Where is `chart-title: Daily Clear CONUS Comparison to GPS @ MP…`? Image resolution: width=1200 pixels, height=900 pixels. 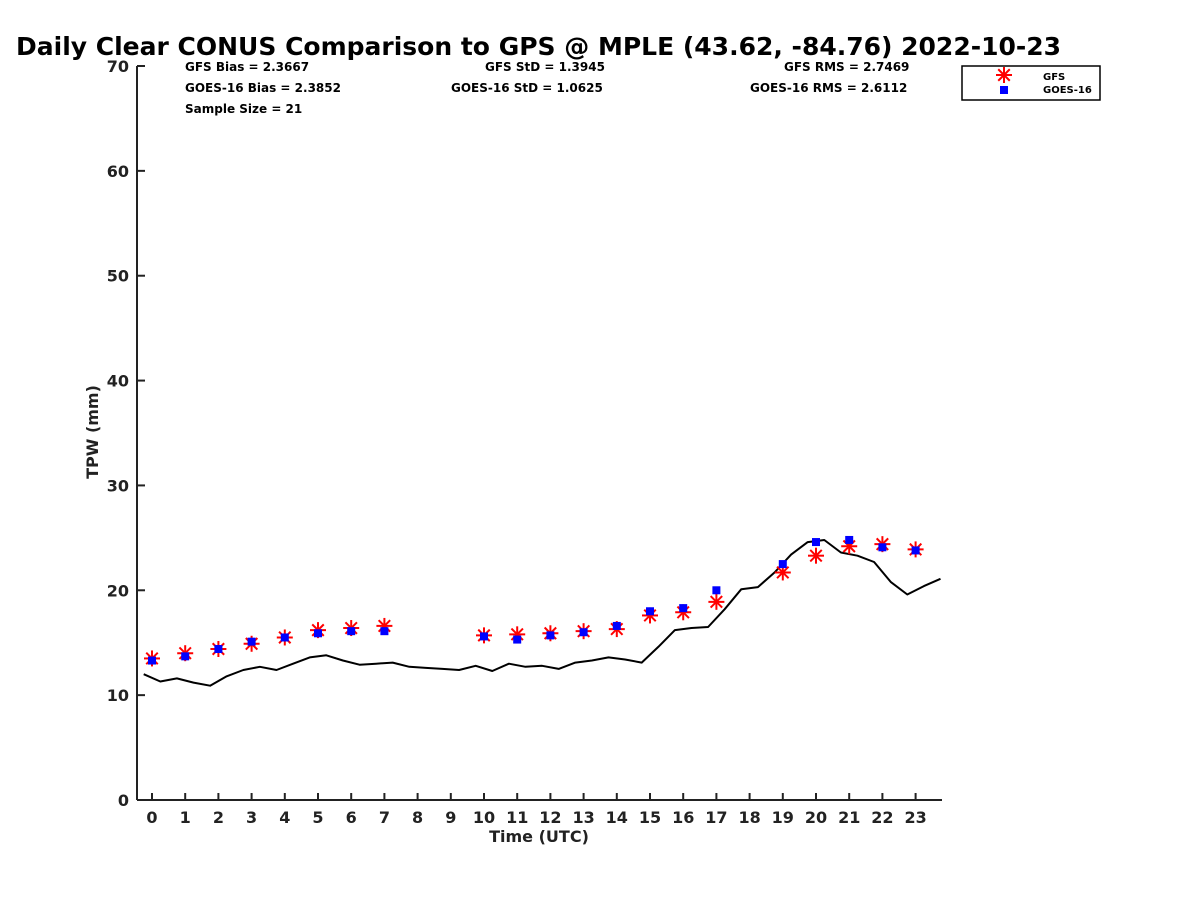
chart-title: Daily Clear CONUS Comparison to GPS @ MP… is located at coordinates (538, 46).